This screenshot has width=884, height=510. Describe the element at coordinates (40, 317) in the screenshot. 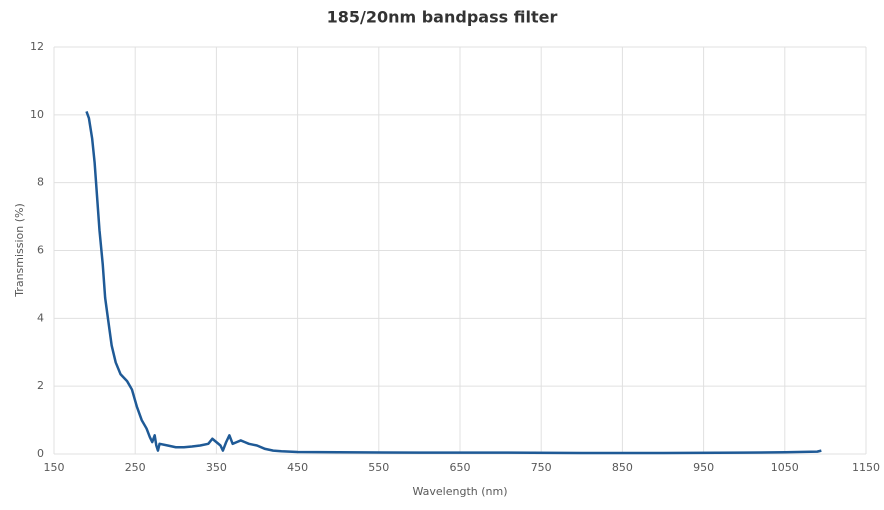

I see `y-tick-label: 4` at that location.